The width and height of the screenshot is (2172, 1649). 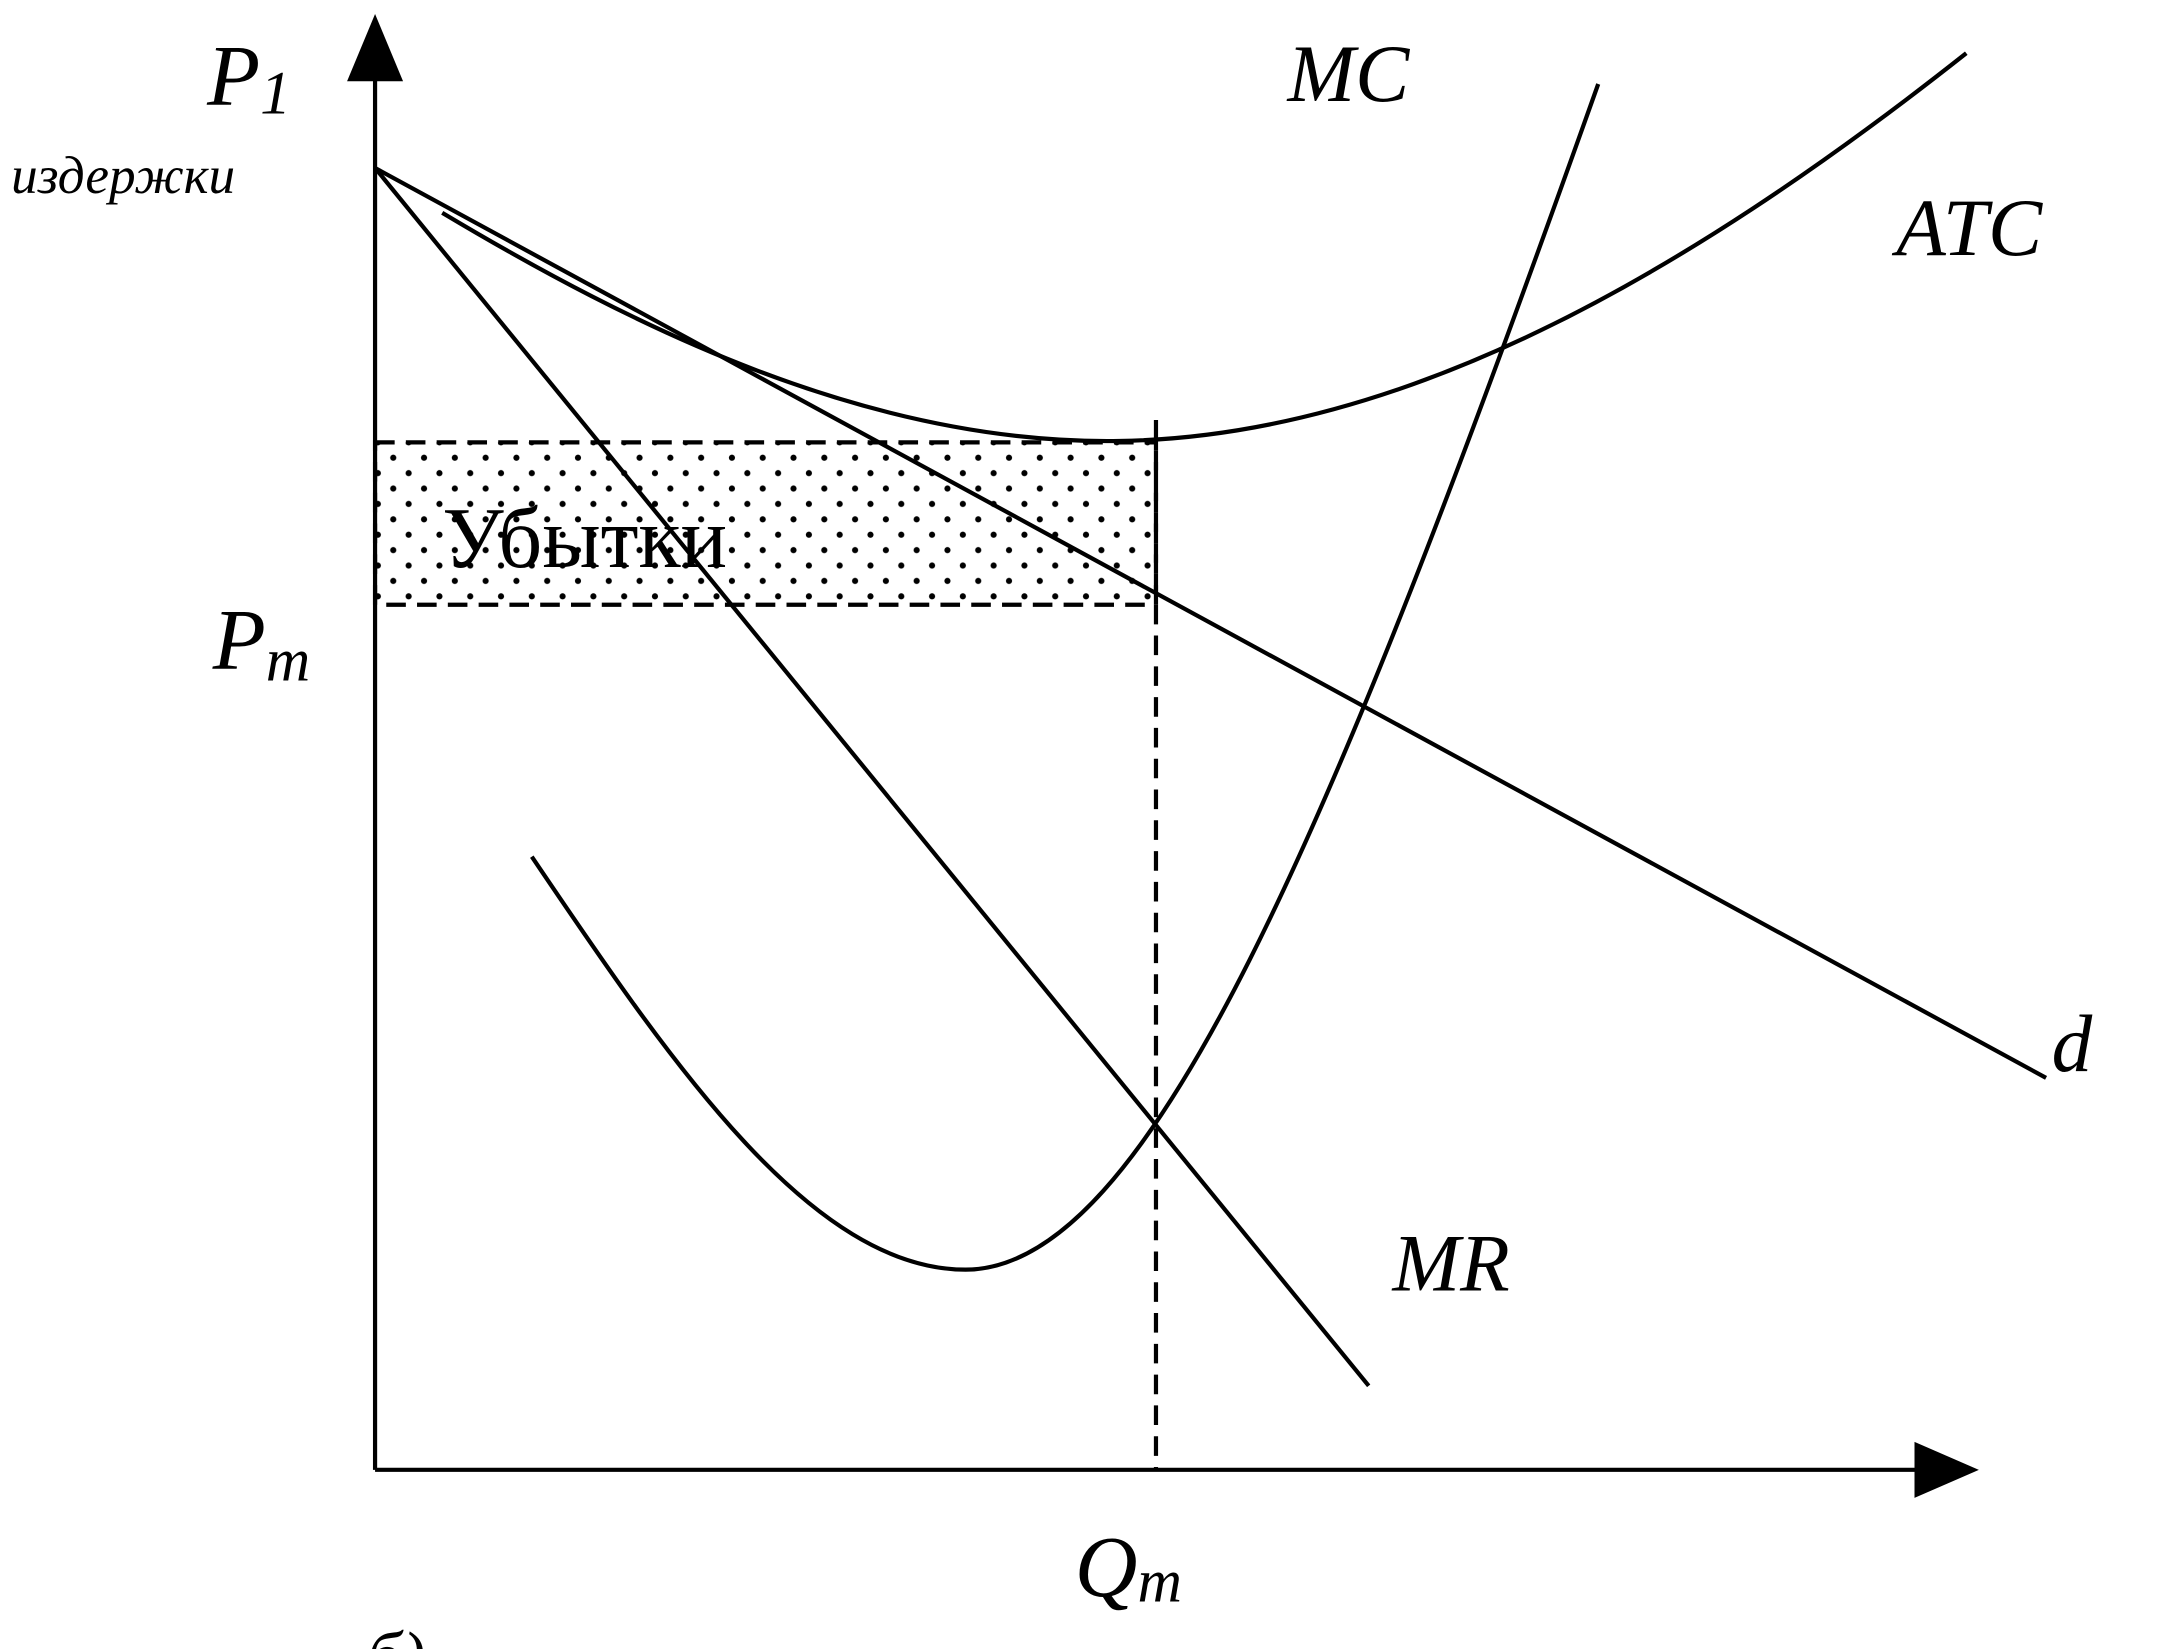 What do you see at coordinates (1967, 228) in the screenshot?
I see `atc-label: ATC` at bounding box center [1967, 228].